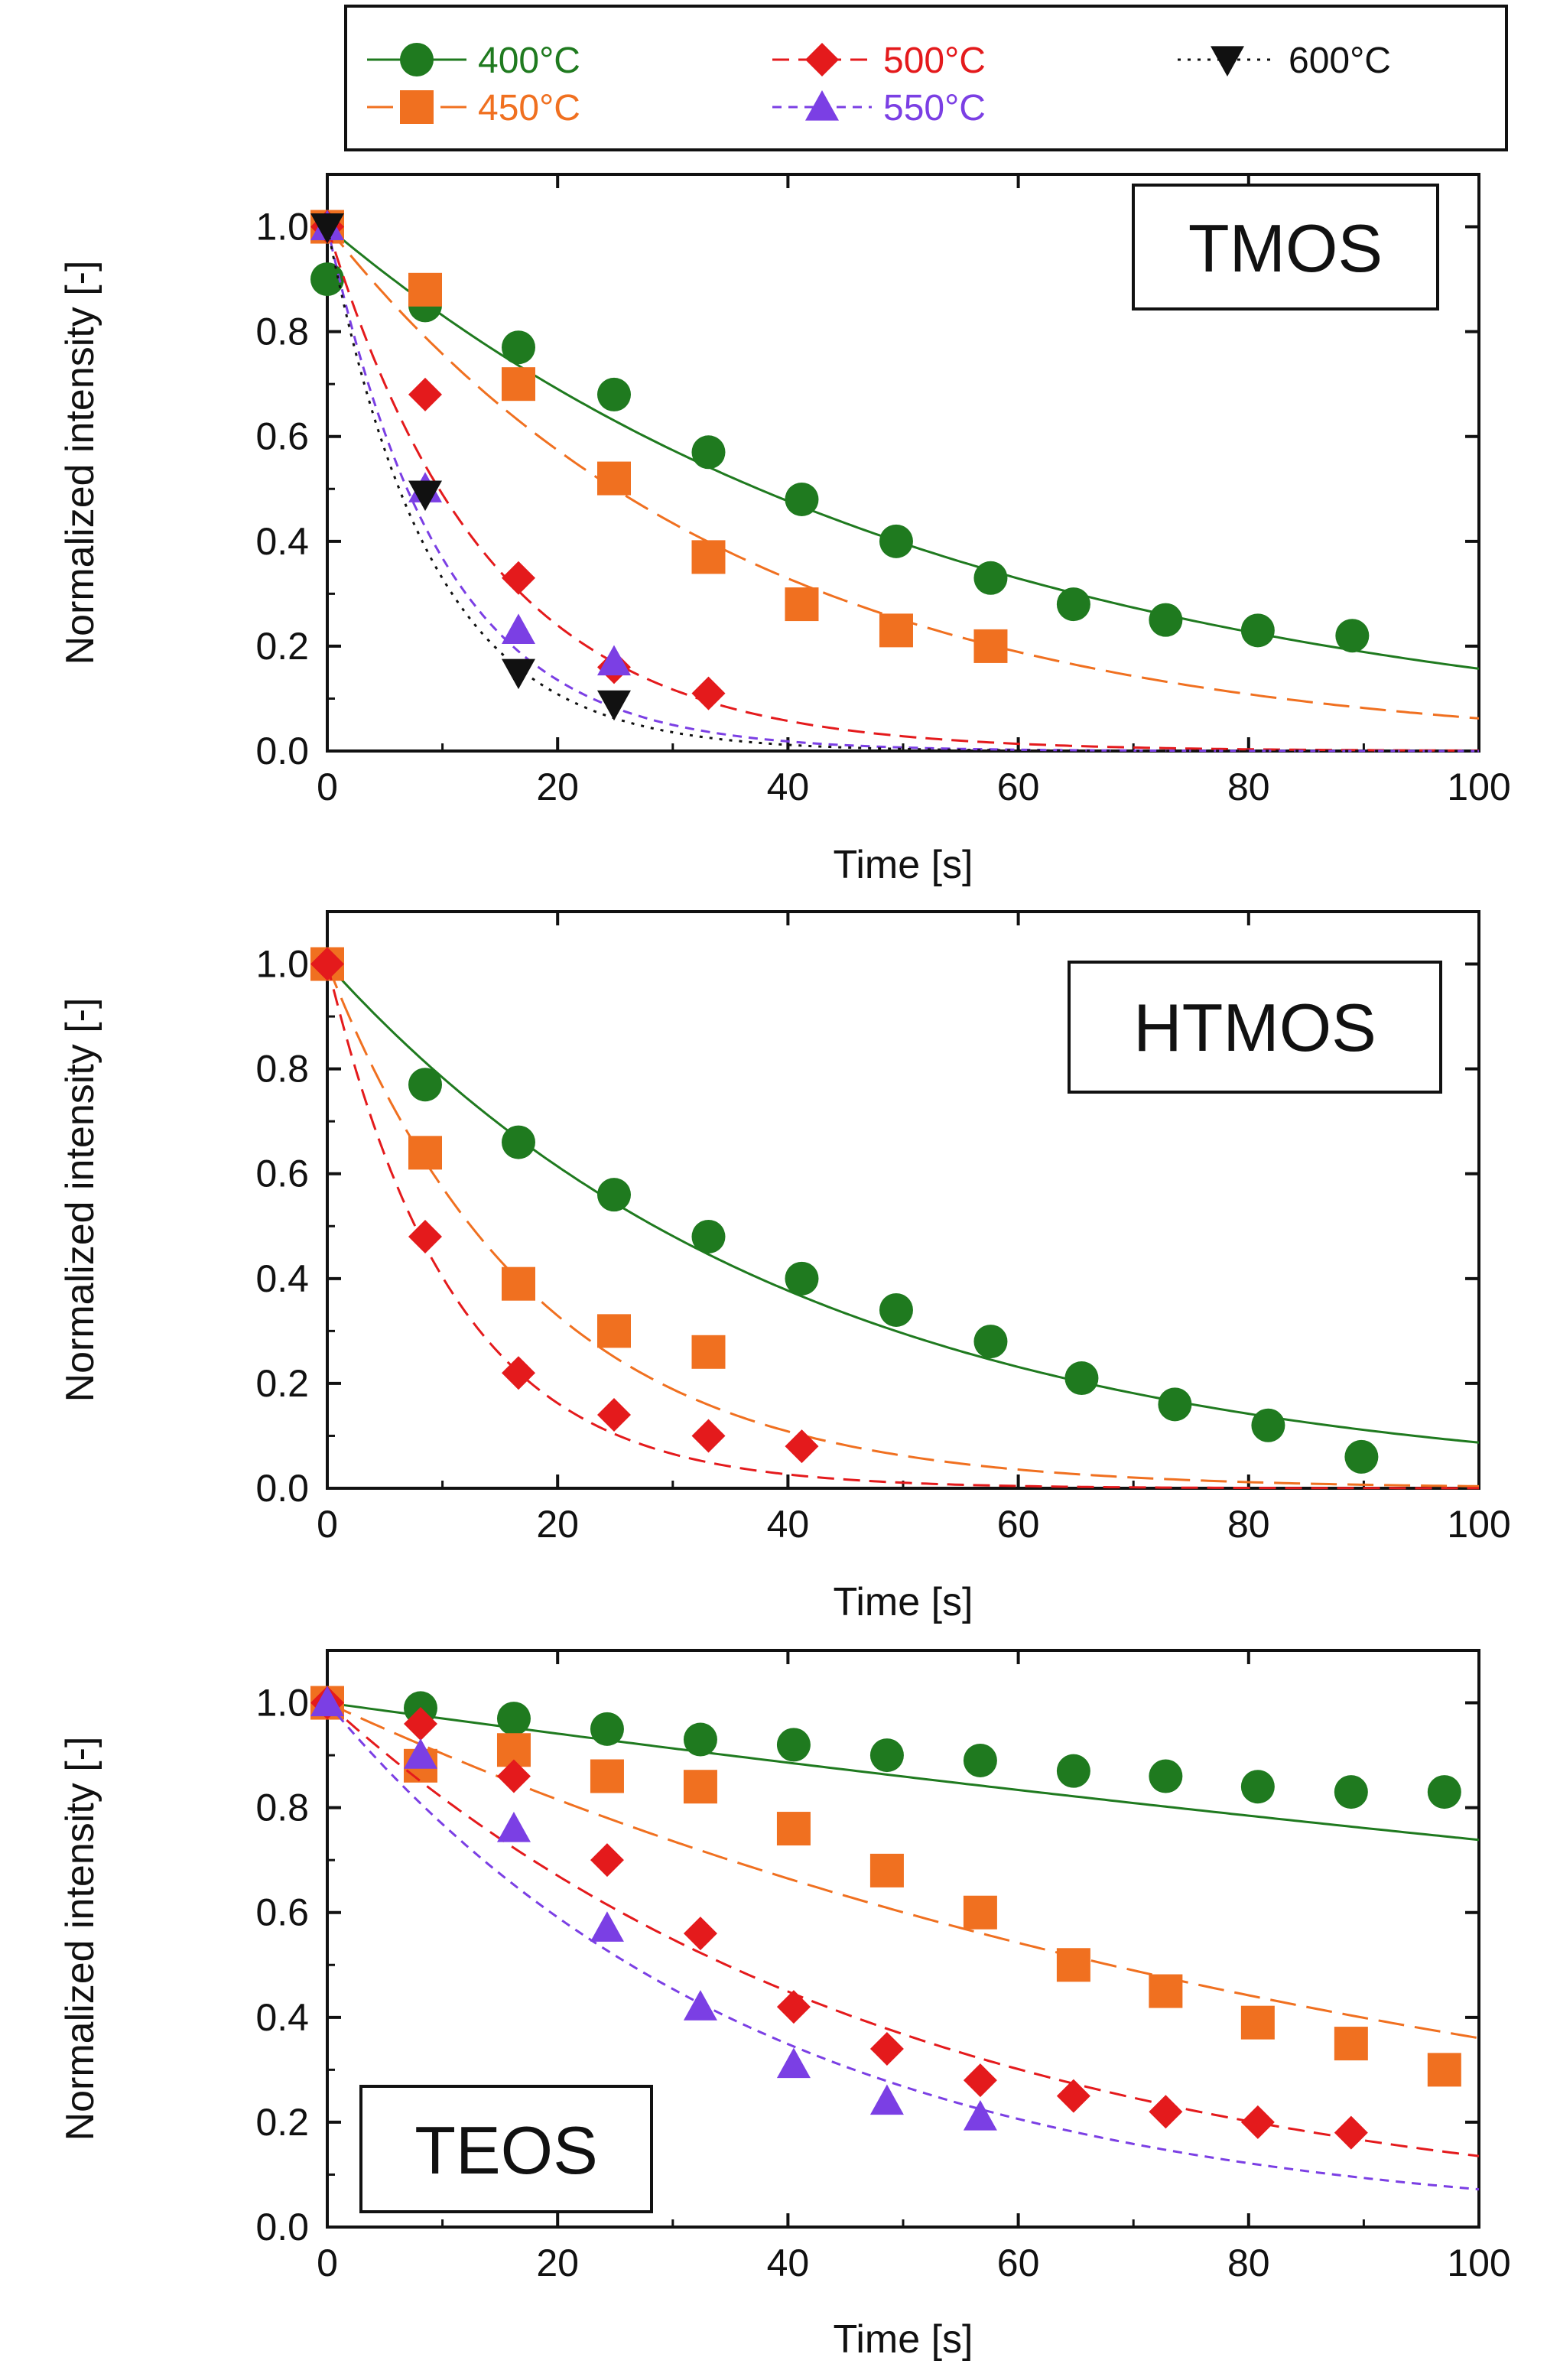 This screenshot has height=2380, width=1560. I want to click on y-tick-label-tmos-0.8: 0.8, so click(282, 332).